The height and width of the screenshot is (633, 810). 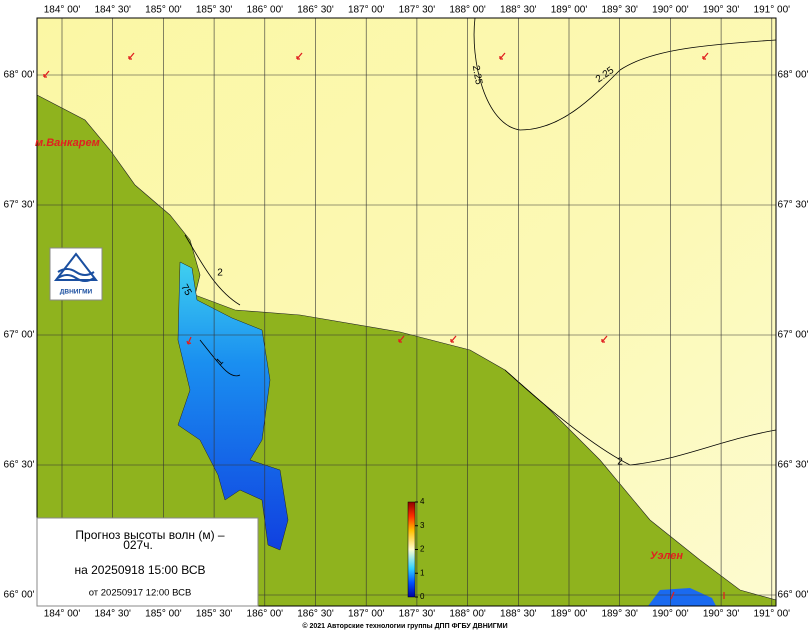 What do you see at coordinates (422, 501) in the screenshot?
I see `colorbar-label: 4` at bounding box center [422, 501].